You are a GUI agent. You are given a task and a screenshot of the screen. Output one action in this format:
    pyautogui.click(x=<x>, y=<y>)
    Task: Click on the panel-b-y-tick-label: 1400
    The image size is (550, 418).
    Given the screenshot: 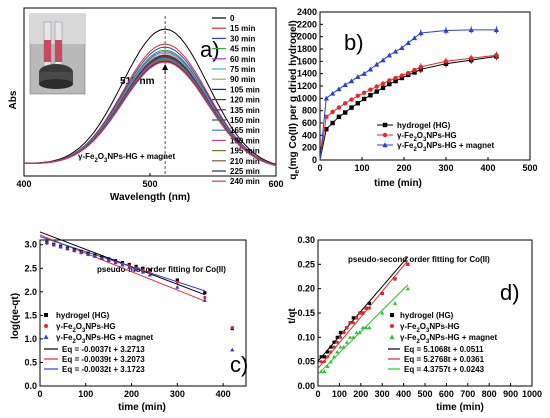 What is the action you would take?
    pyautogui.click(x=307, y=74)
    